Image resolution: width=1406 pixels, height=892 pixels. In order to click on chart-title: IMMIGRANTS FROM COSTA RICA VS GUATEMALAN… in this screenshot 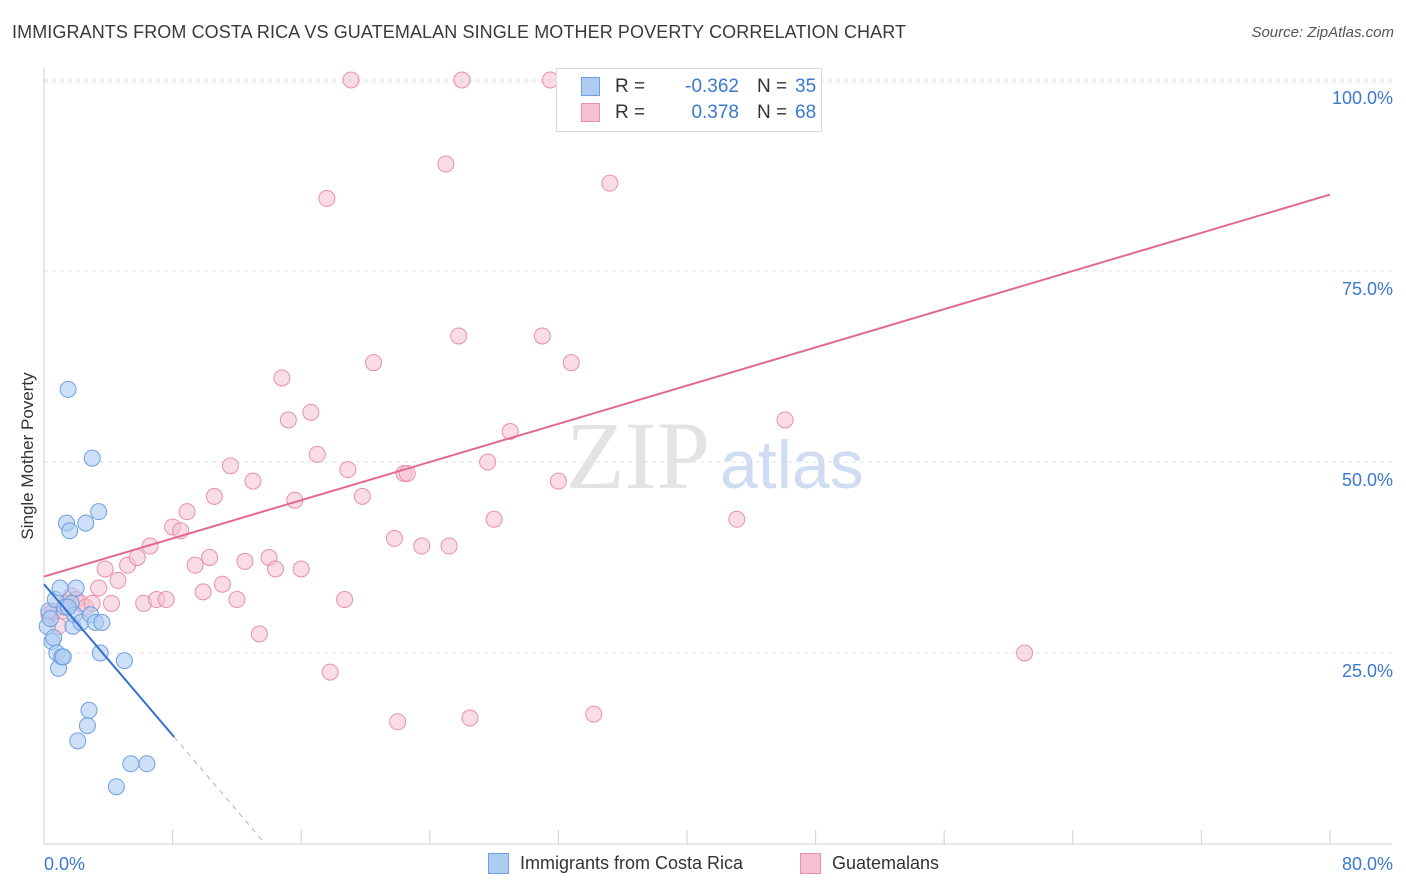, I will do `click(459, 32)`.